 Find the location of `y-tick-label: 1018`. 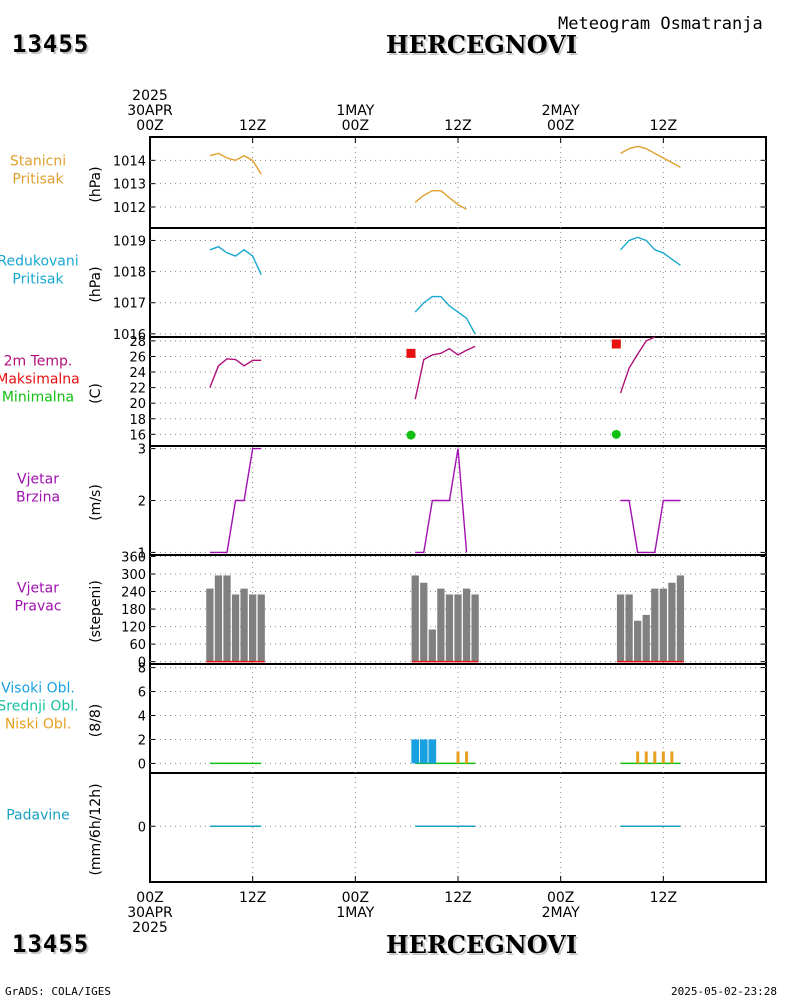

y-tick-label: 1018 is located at coordinates (129, 273).